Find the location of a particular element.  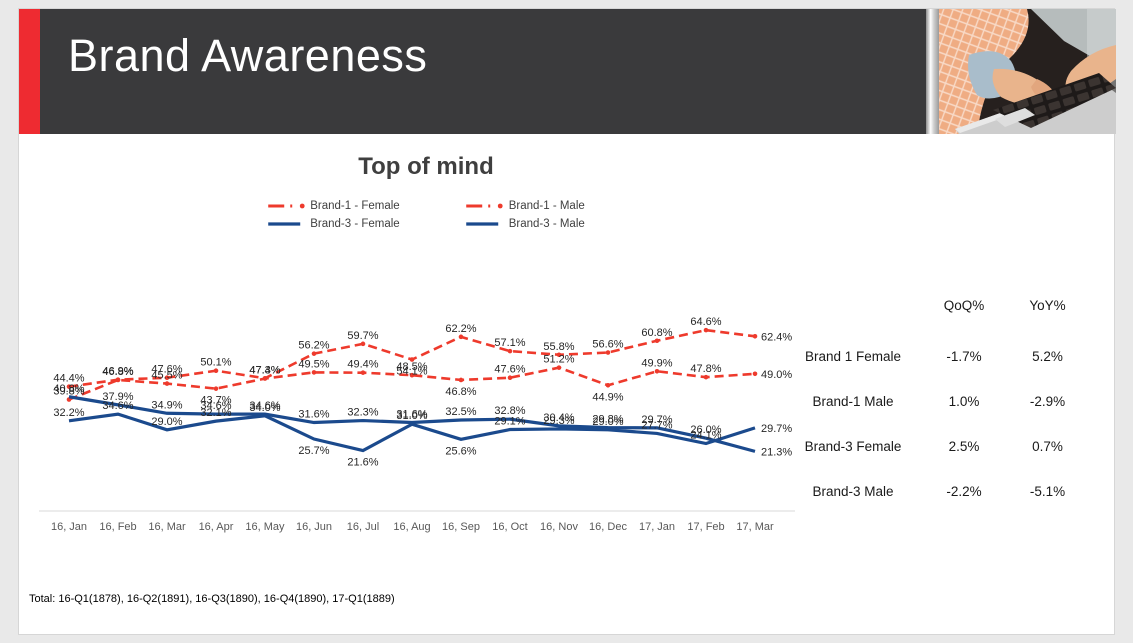

legend-label: Brand-3 - Female is located at coordinates (355, 224).